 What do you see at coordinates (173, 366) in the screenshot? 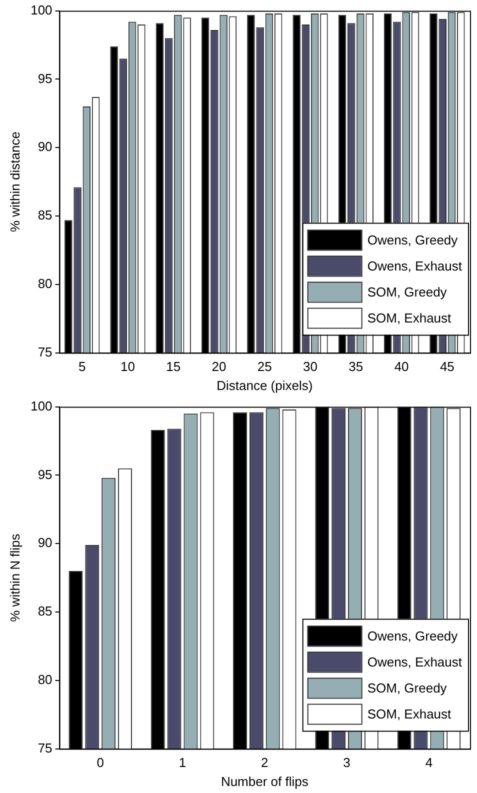
I see `x-tick-label: 15` at bounding box center [173, 366].